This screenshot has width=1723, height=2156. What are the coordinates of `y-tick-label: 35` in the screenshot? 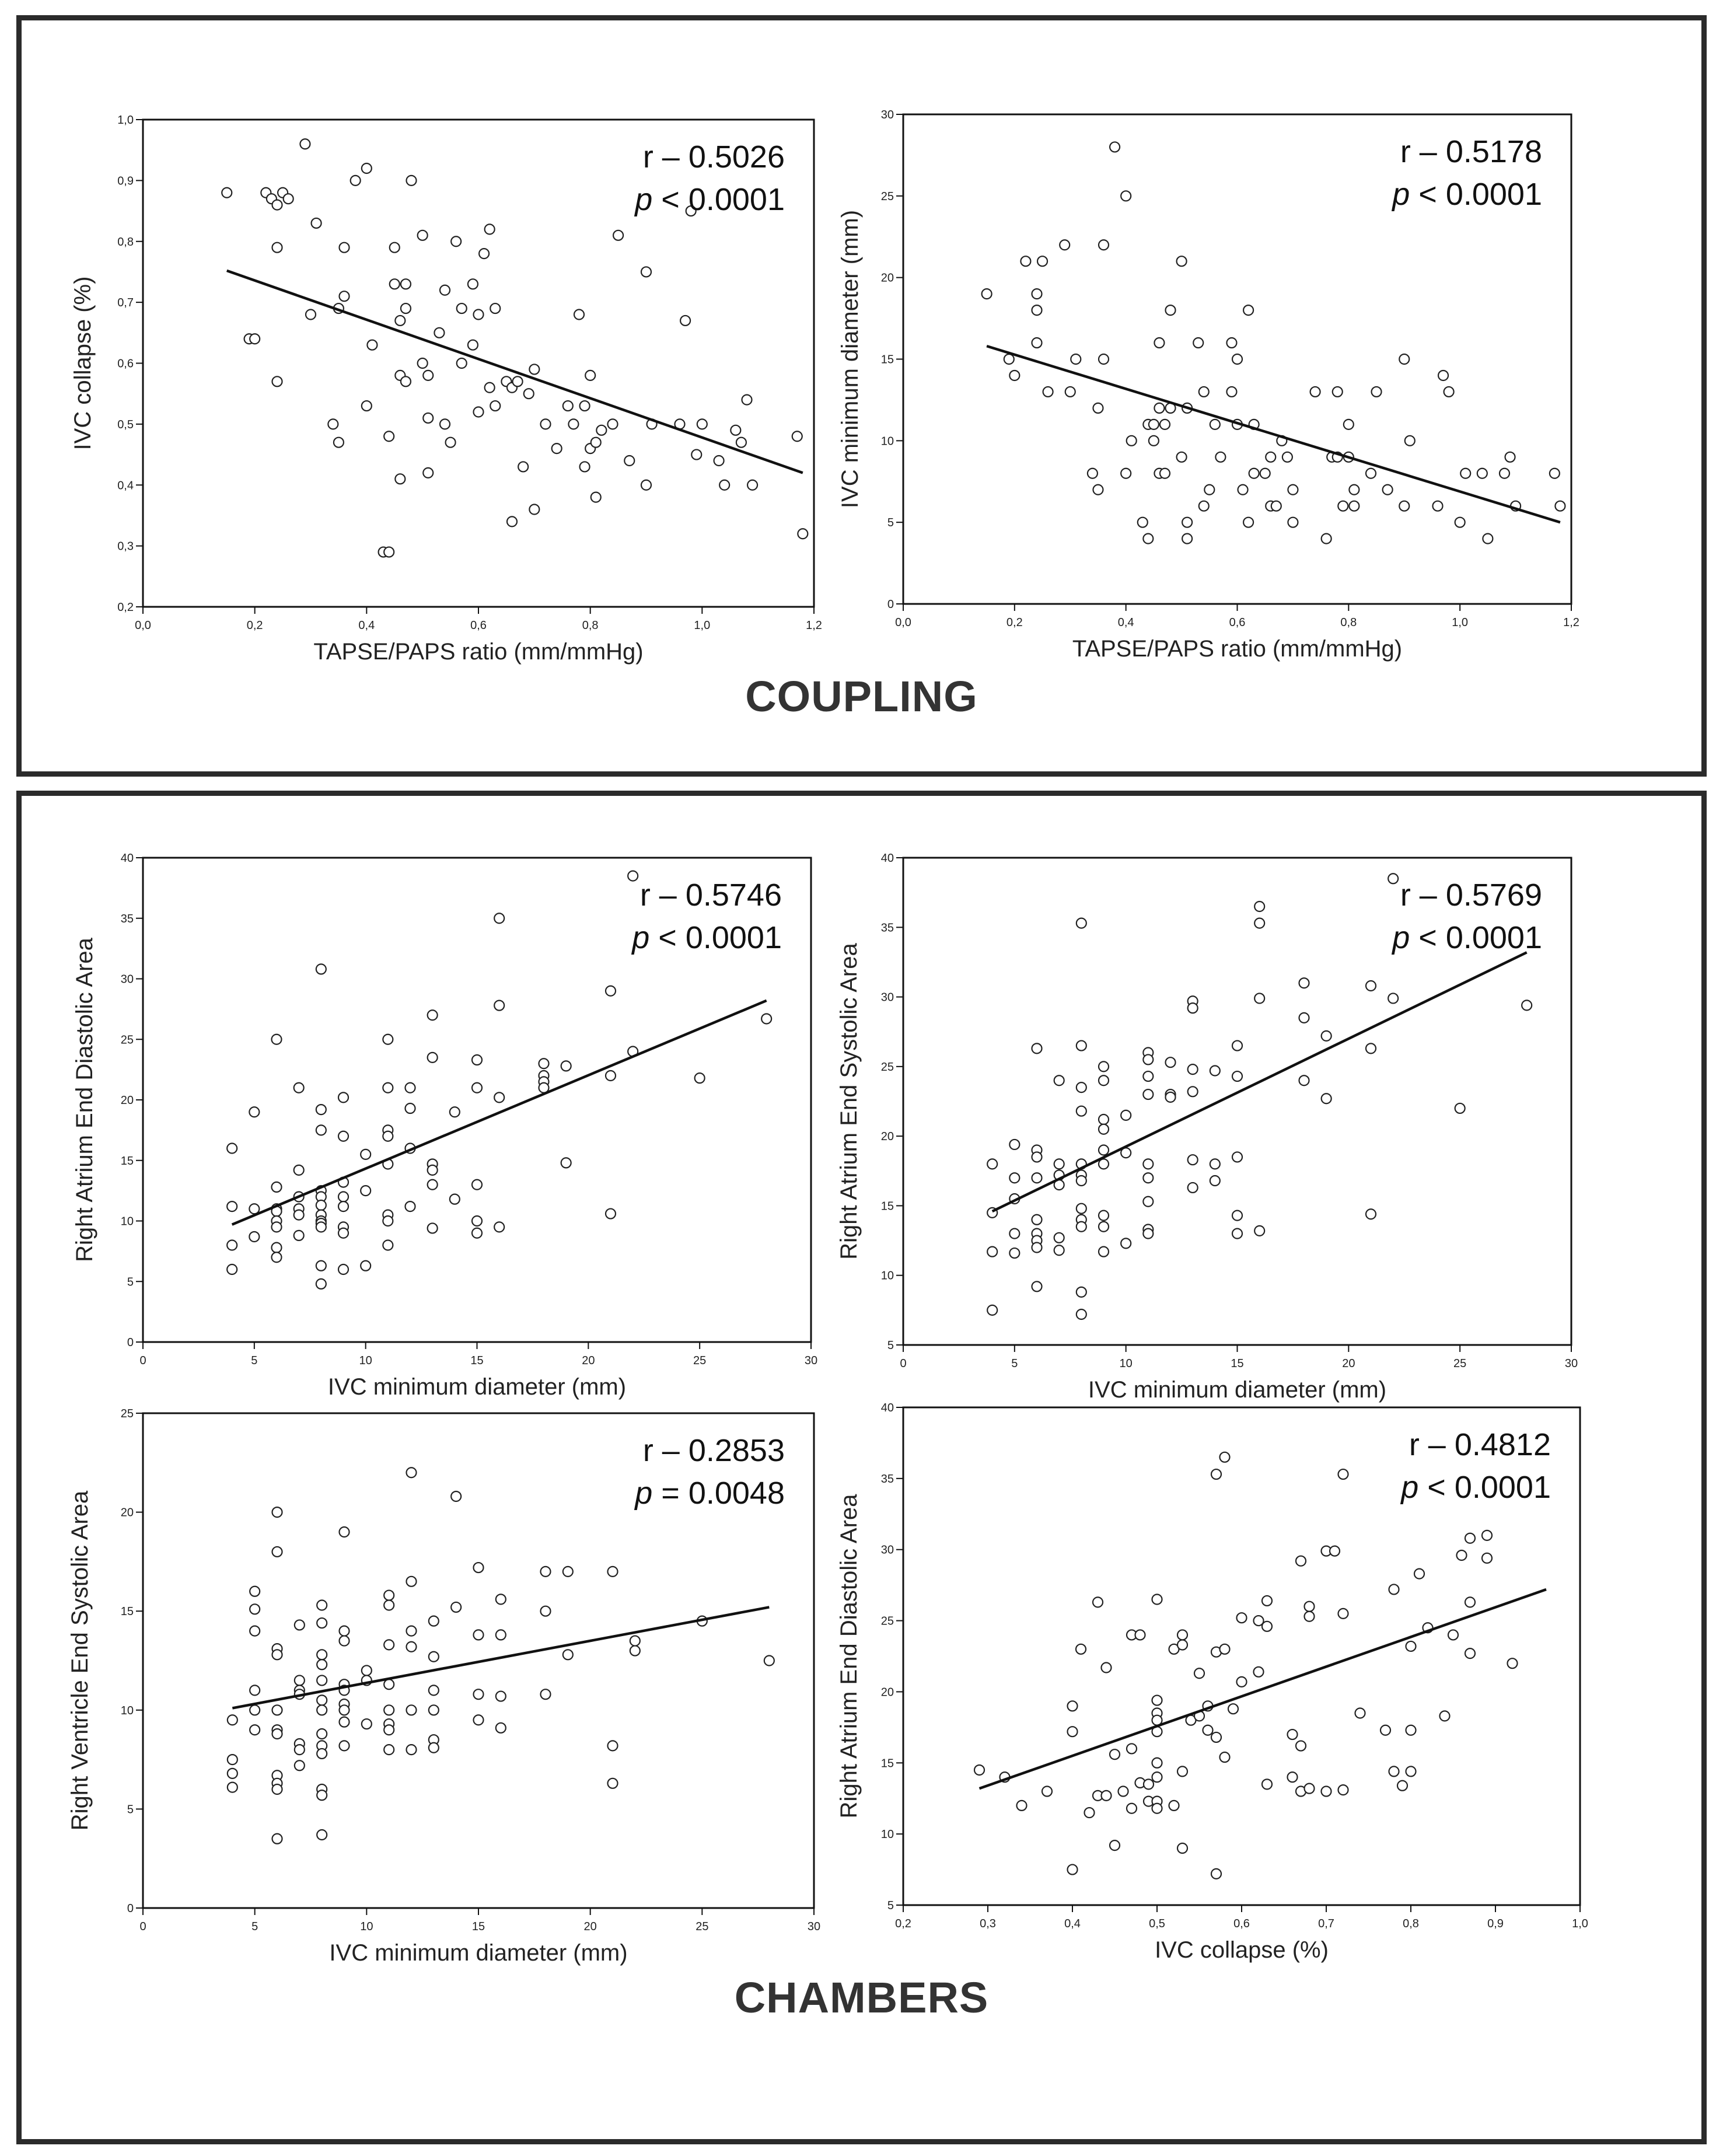 It's located at (887, 1479).